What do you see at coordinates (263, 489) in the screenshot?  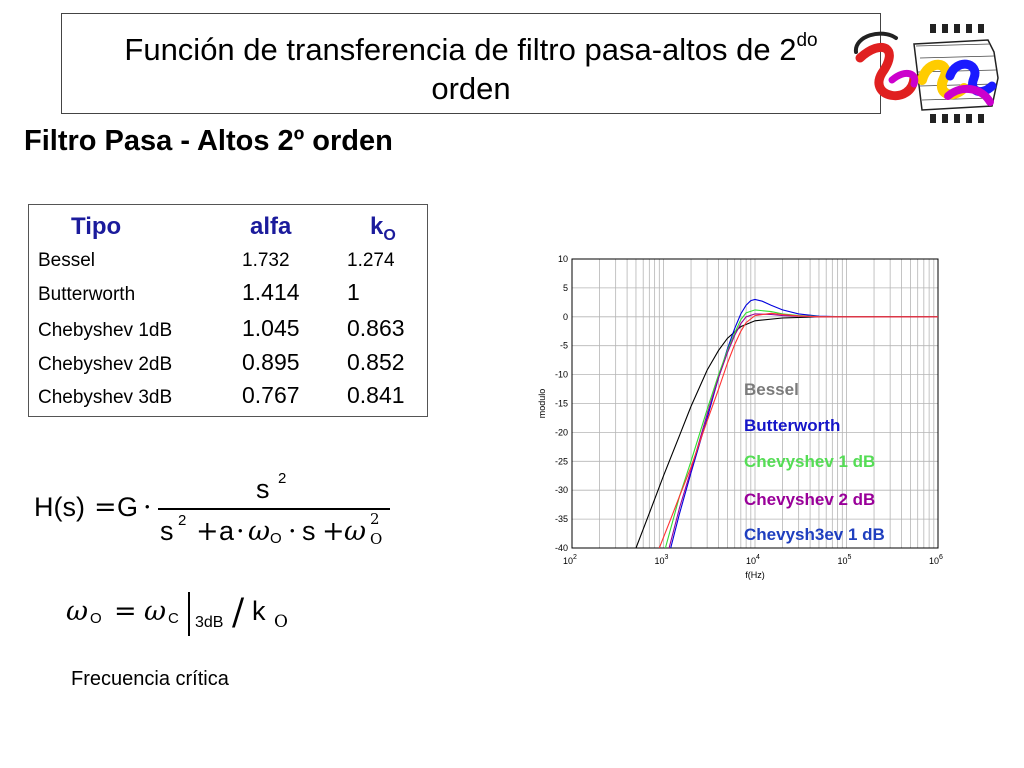 I see `numerator-s: s` at bounding box center [263, 489].